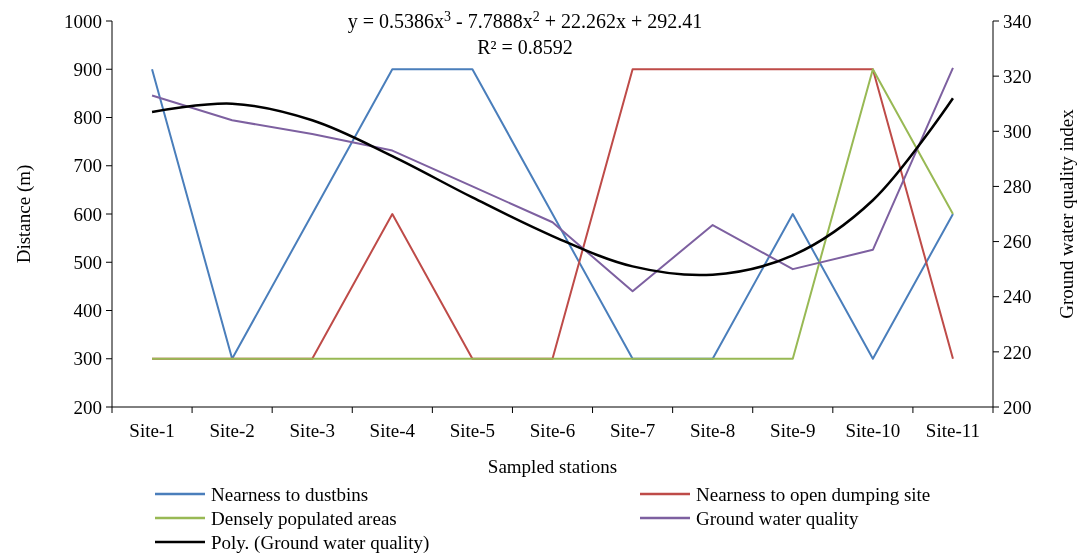 The width and height of the screenshot is (1089, 555). Describe the element at coordinates (712, 430) in the screenshot. I see `x-tick-label: Site-8` at that location.